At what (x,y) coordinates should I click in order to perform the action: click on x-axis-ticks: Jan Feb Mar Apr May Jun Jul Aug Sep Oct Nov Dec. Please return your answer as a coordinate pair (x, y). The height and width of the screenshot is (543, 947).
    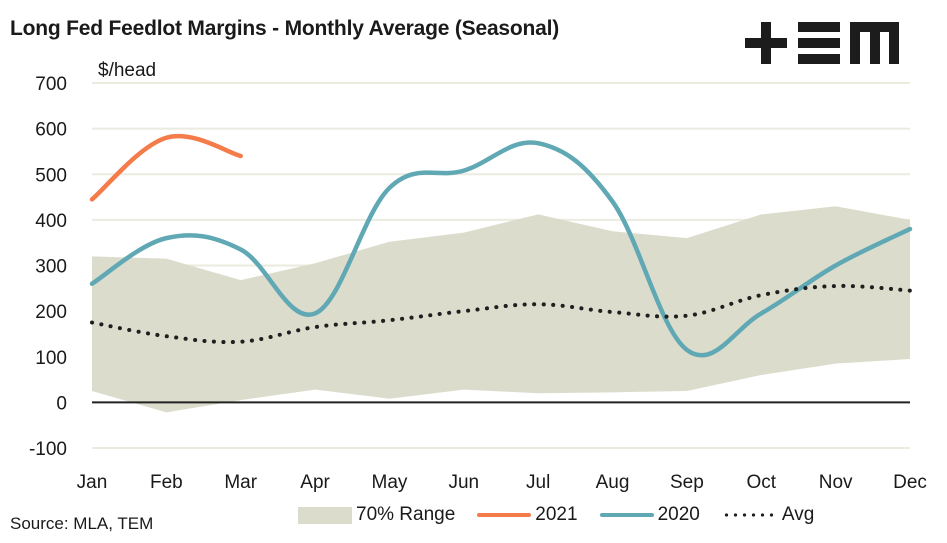
    Looking at the image, I should click on (502, 482).